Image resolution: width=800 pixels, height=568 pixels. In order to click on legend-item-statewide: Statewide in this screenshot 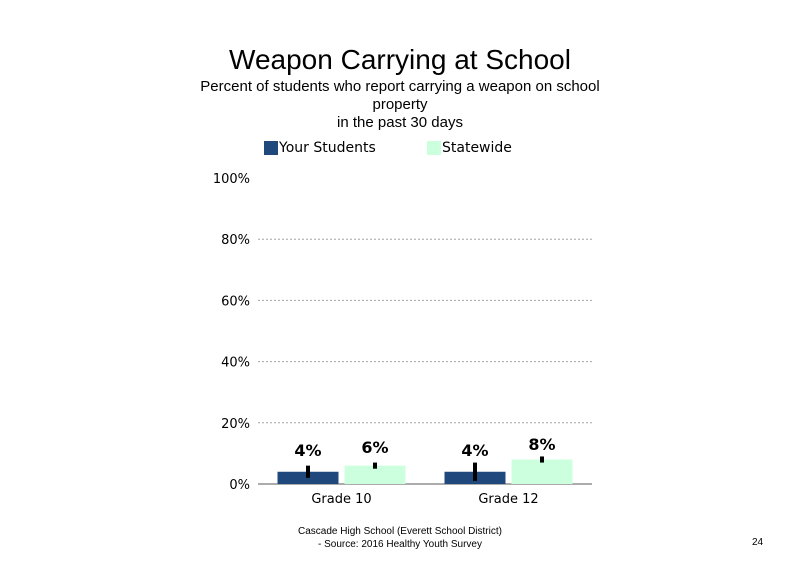, I will do `click(469, 148)`.